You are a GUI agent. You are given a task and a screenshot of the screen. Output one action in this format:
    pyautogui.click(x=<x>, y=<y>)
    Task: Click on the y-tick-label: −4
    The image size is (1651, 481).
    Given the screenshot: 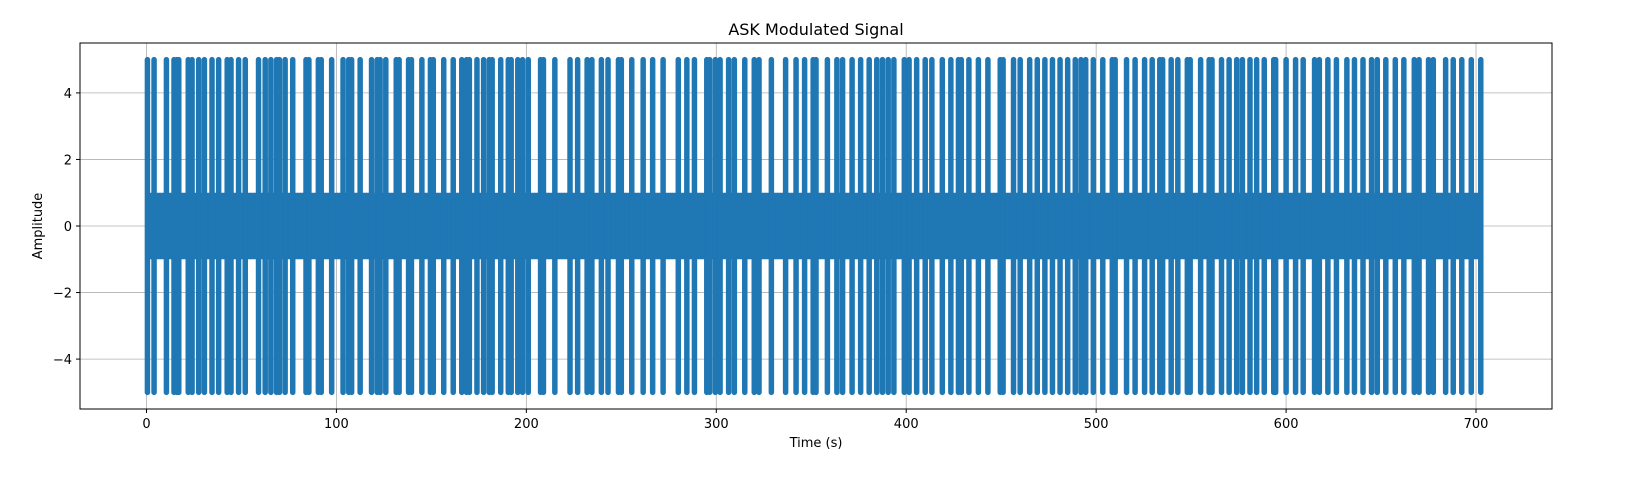 What is the action you would take?
    pyautogui.click(x=62, y=360)
    